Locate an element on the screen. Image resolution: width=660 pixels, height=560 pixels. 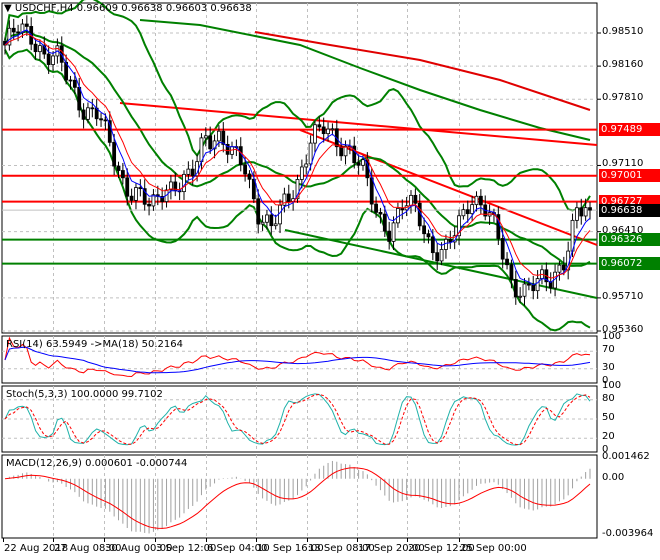
rsi-line is located at coordinates (297, 357).